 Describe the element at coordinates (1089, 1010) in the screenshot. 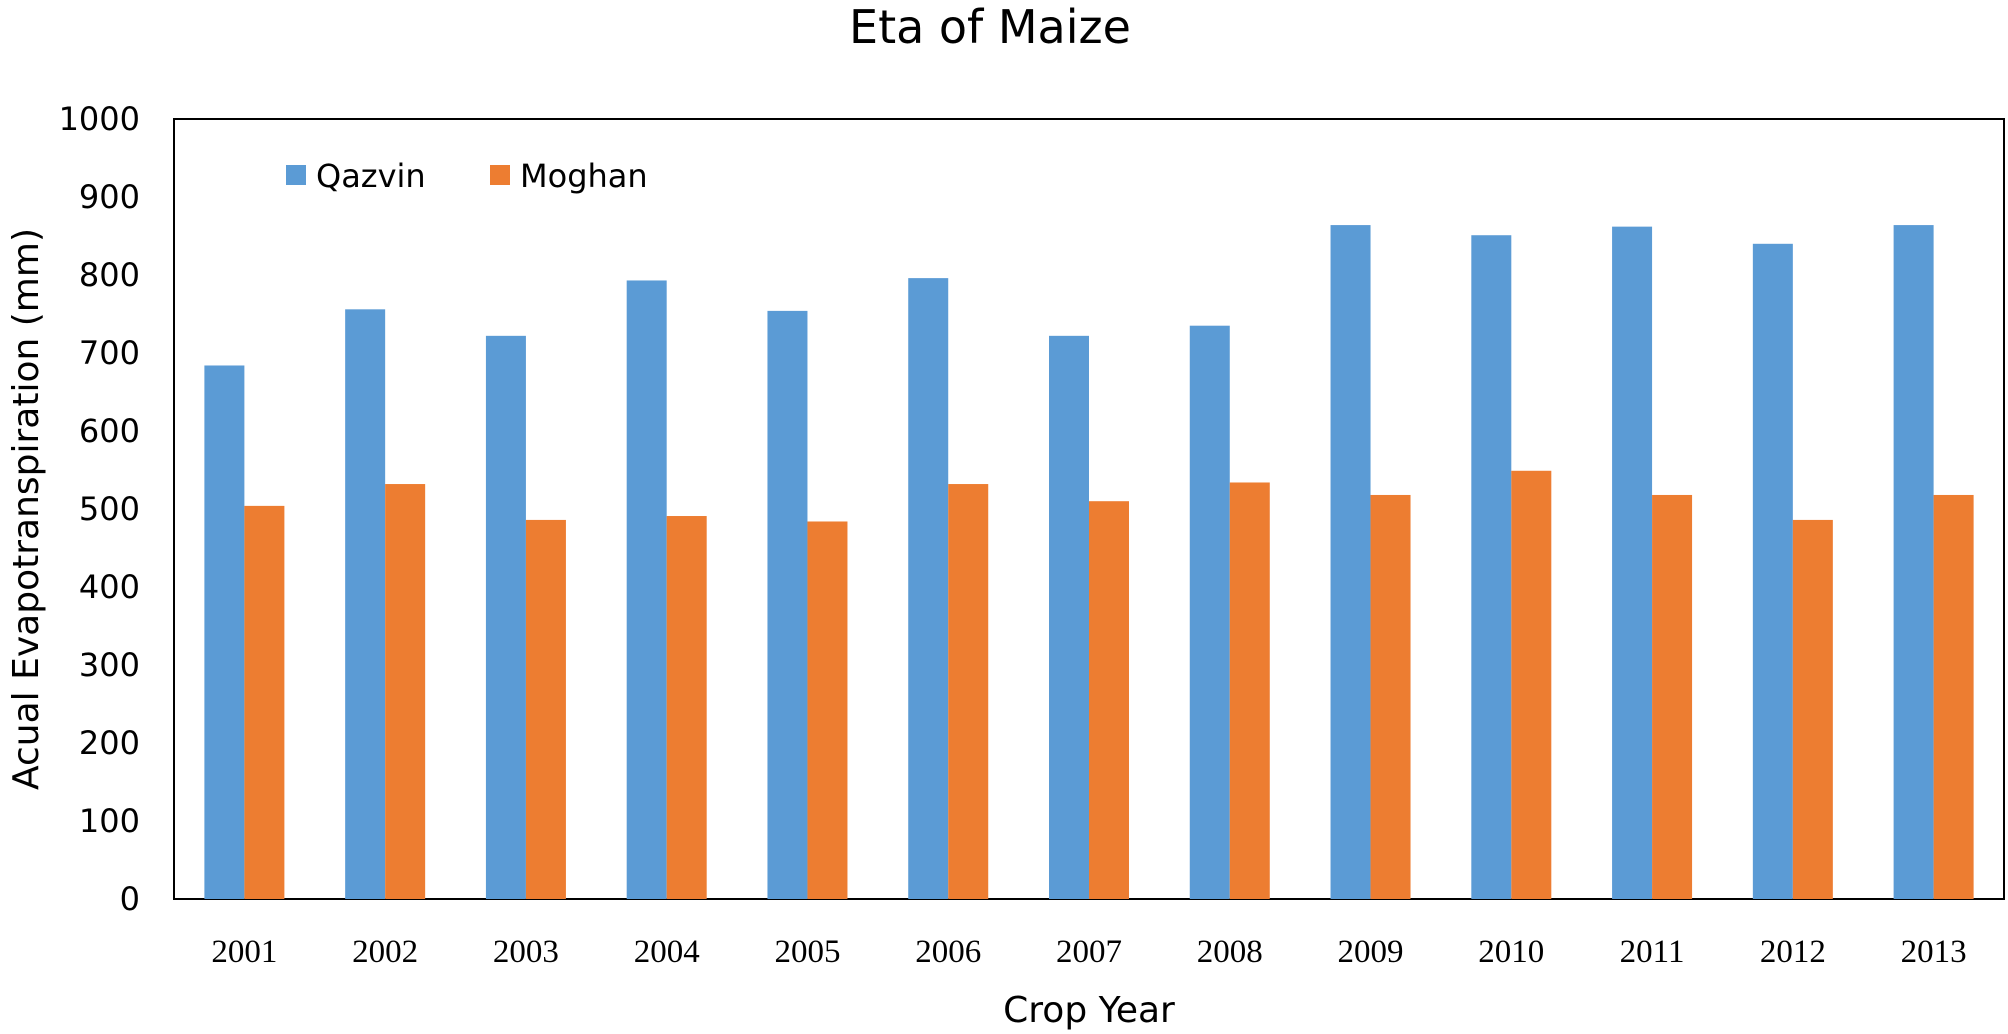

I see `x-axis-title: Crop Year` at that location.